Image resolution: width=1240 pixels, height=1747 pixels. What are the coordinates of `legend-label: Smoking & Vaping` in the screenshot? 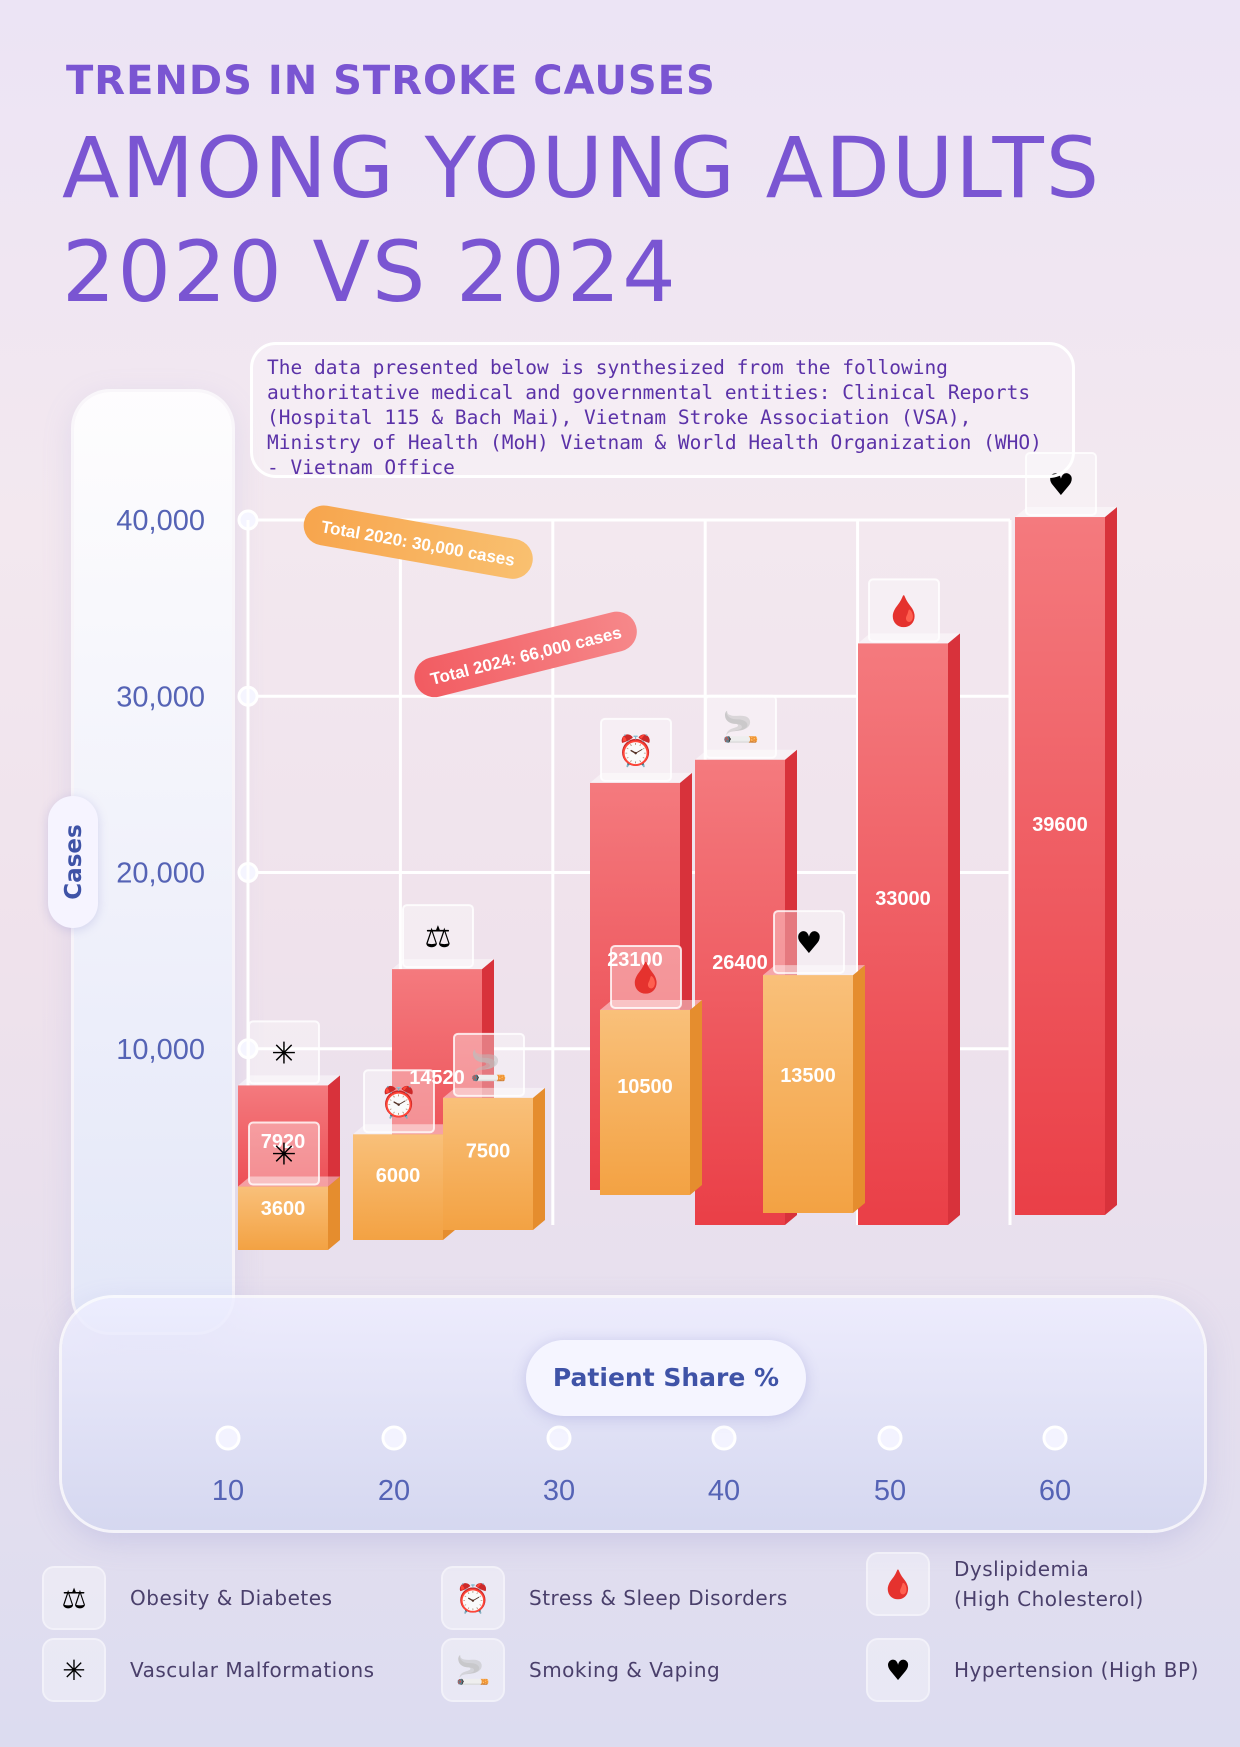 It's located at (624, 1670).